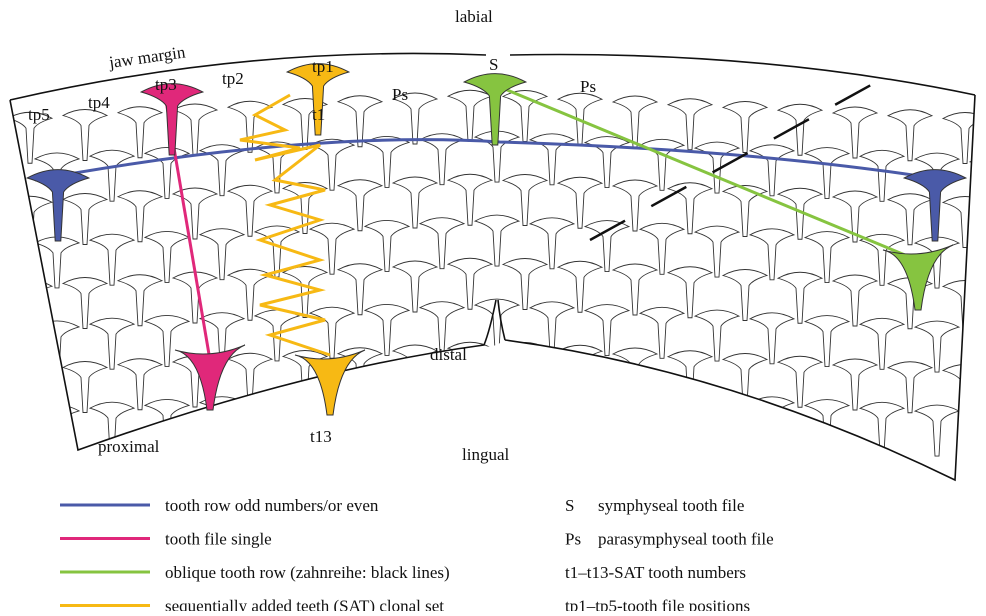  I want to click on abbr-text: tp1–tp5-tooth file positions, so click(657, 604).